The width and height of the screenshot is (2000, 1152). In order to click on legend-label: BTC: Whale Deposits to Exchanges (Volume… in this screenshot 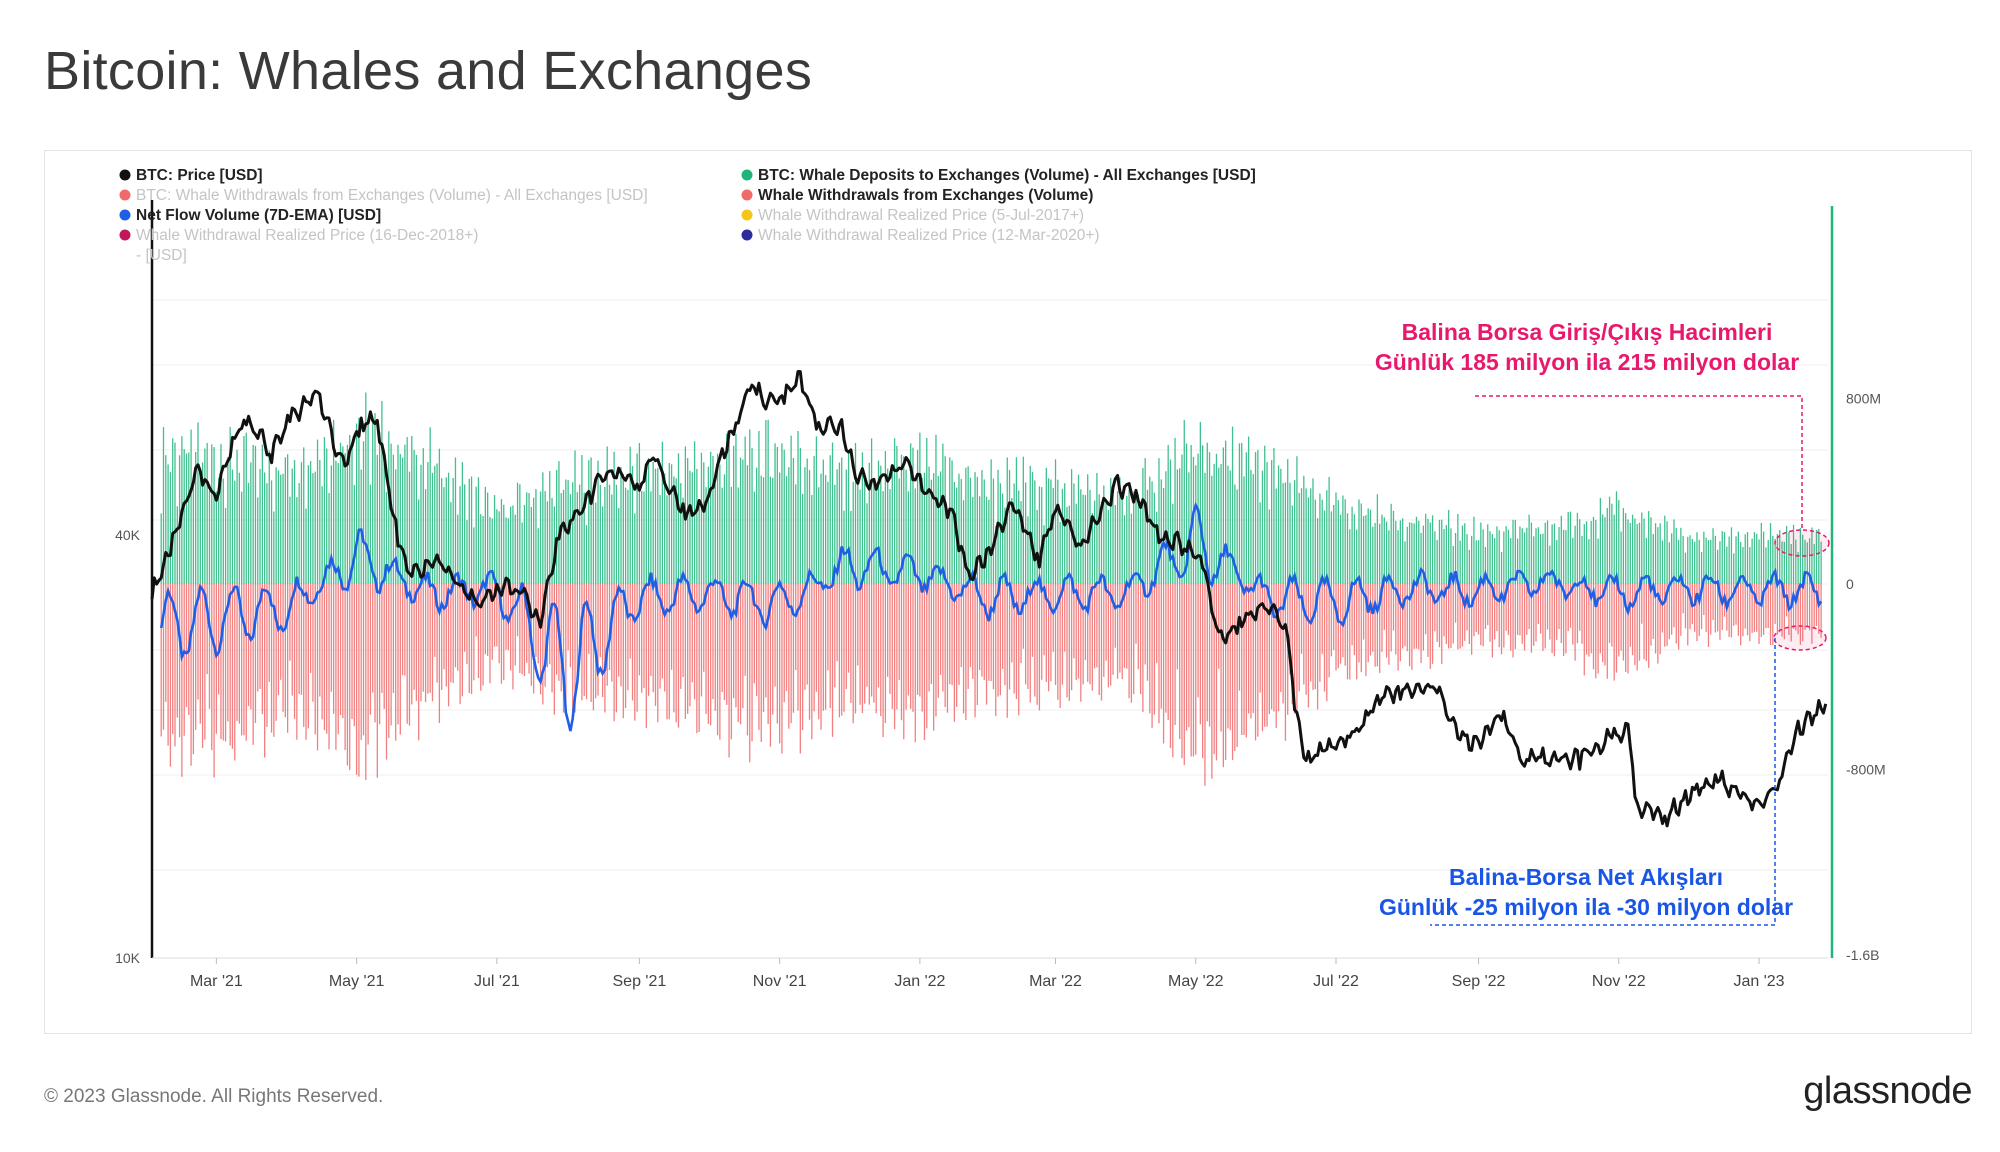, I will do `click(1007, 175)`.